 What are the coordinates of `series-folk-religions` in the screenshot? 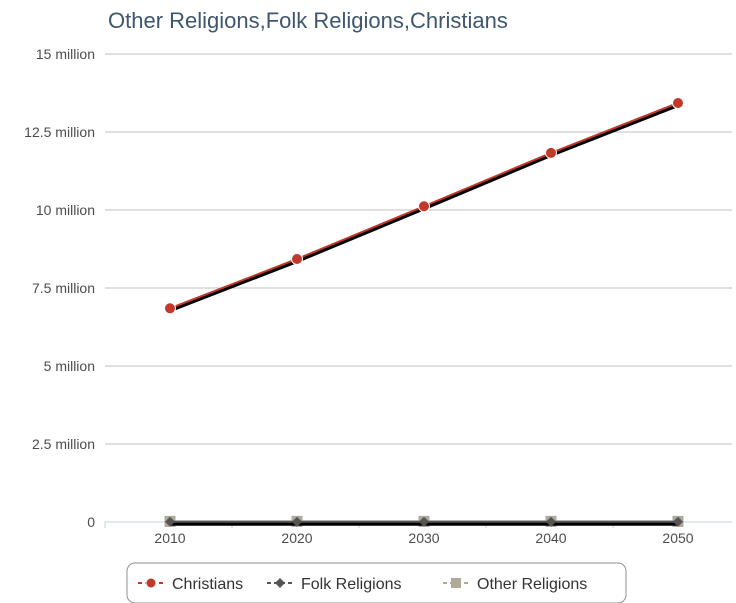 It's located at (424, 521).